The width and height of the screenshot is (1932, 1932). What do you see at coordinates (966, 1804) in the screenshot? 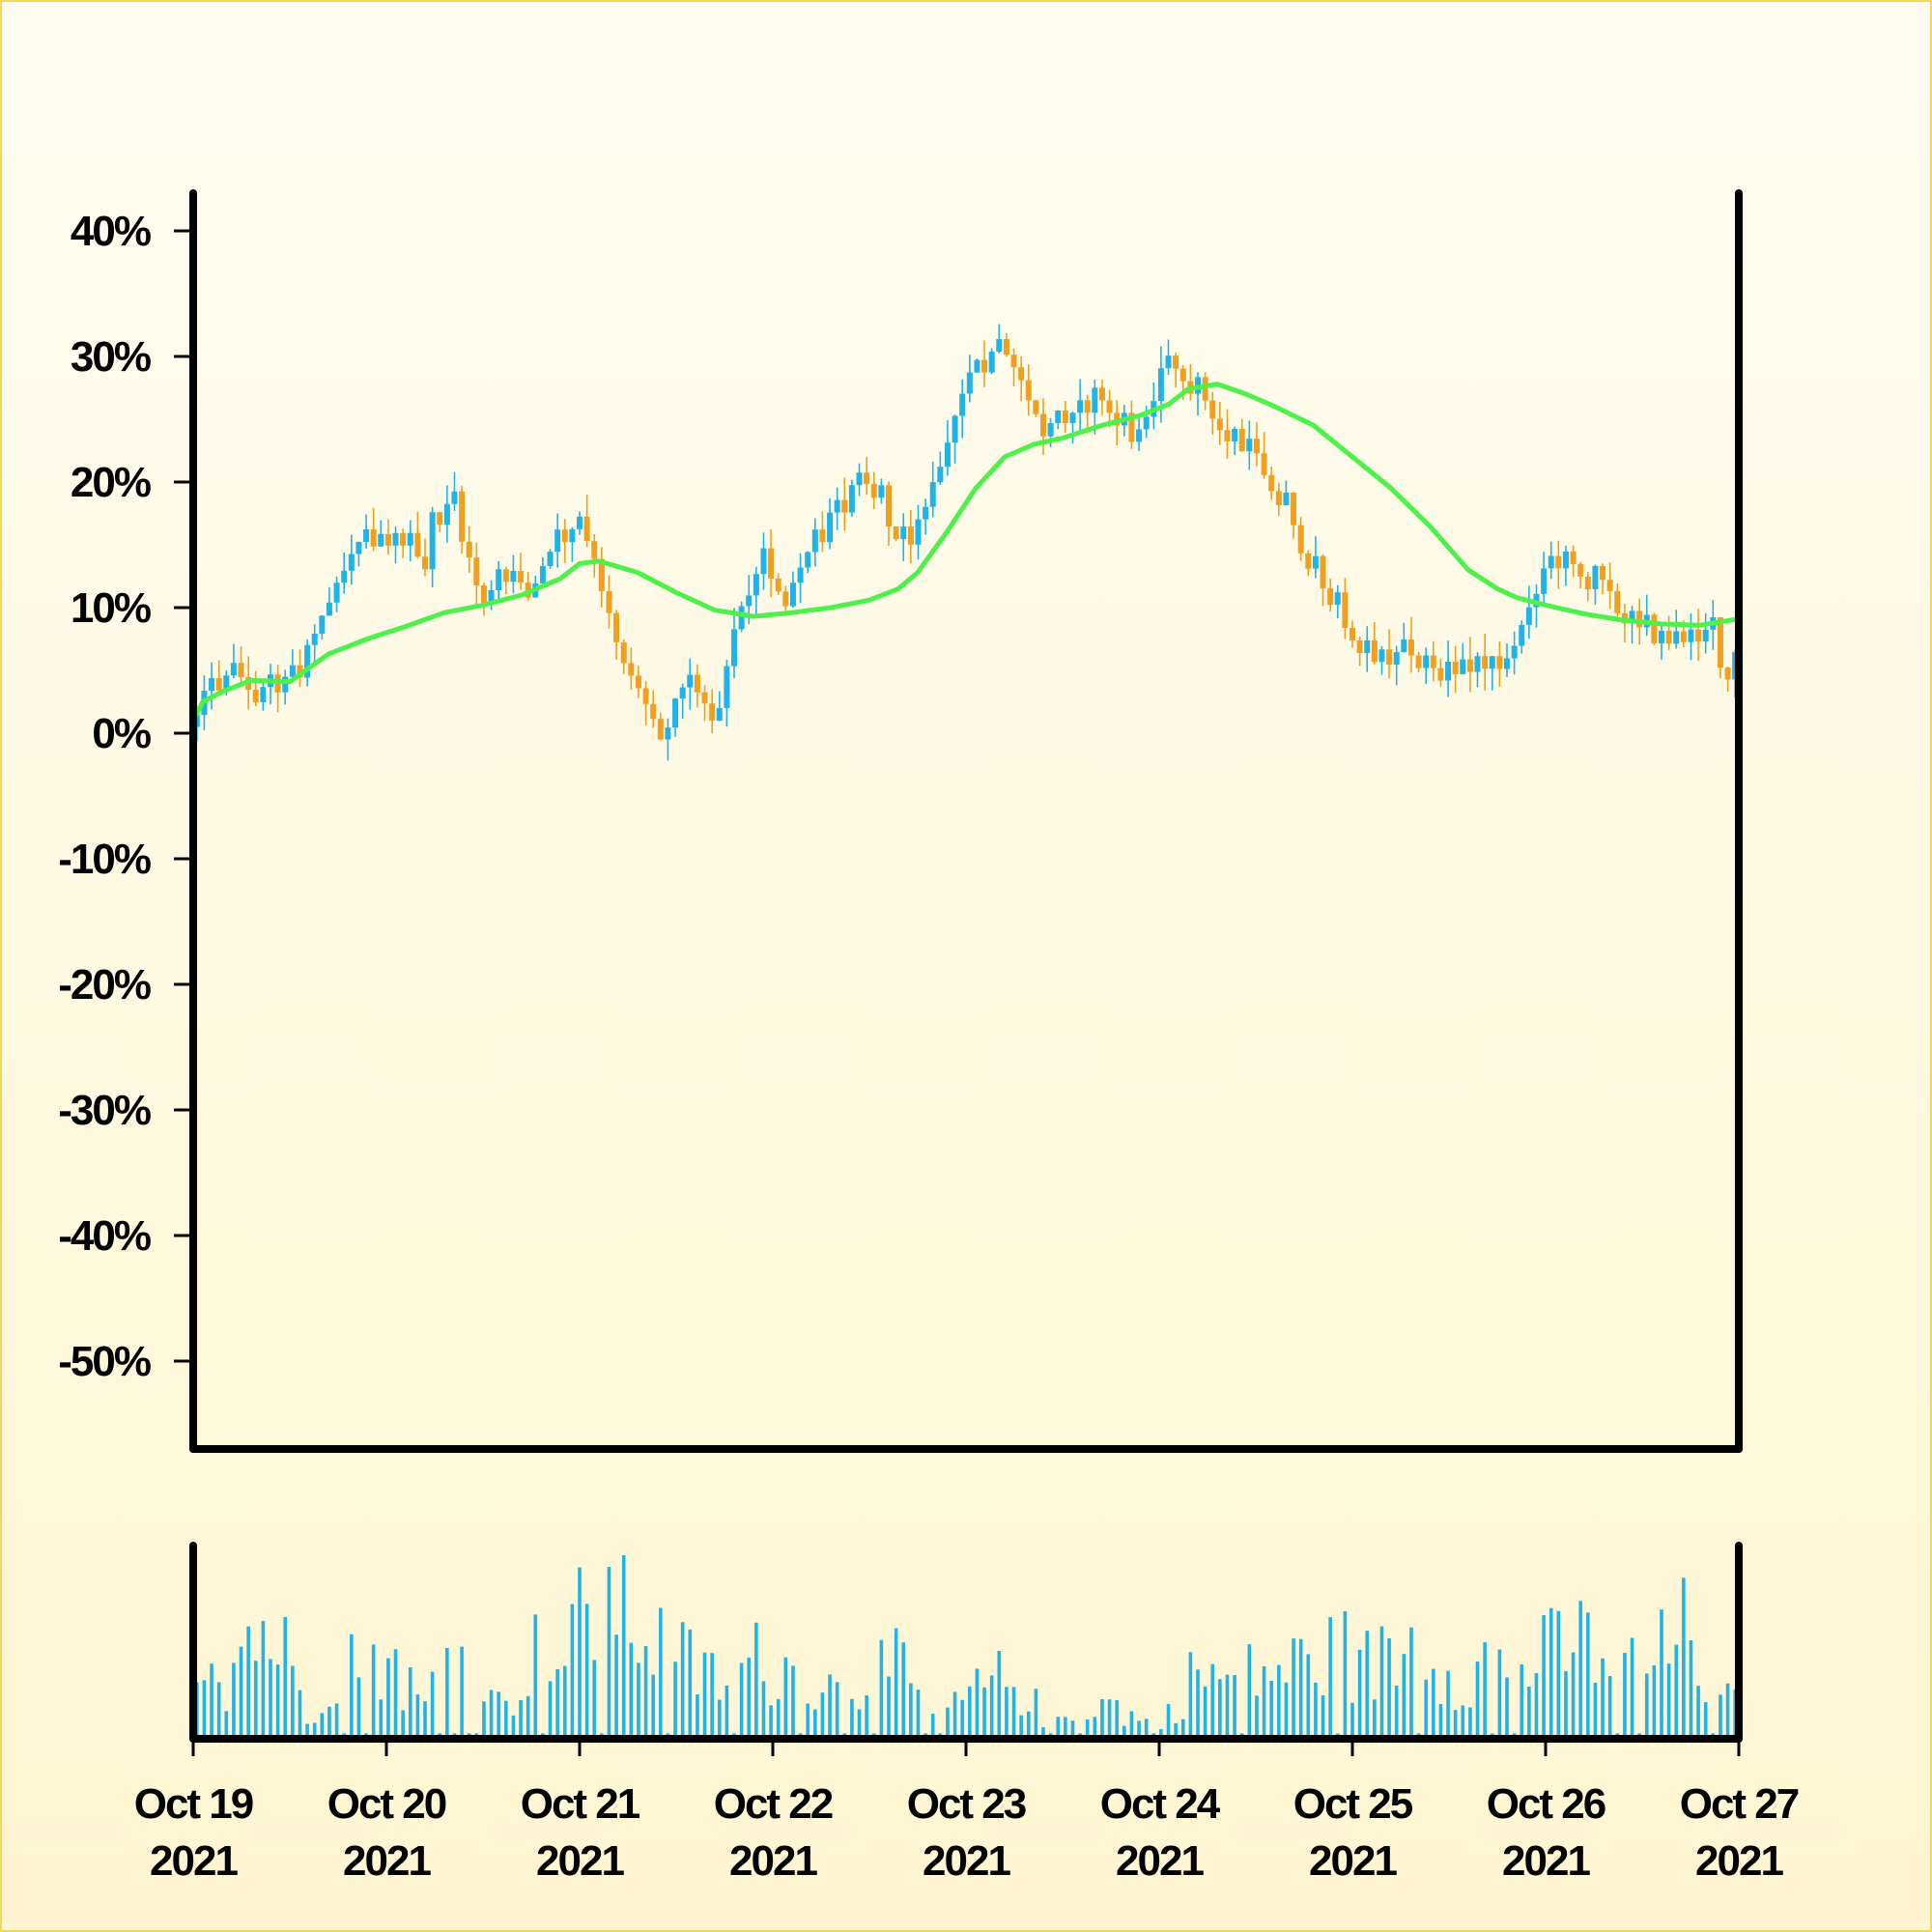
I see `x-tick-label-date: Oct 23` at bounding box center [966, 1804].